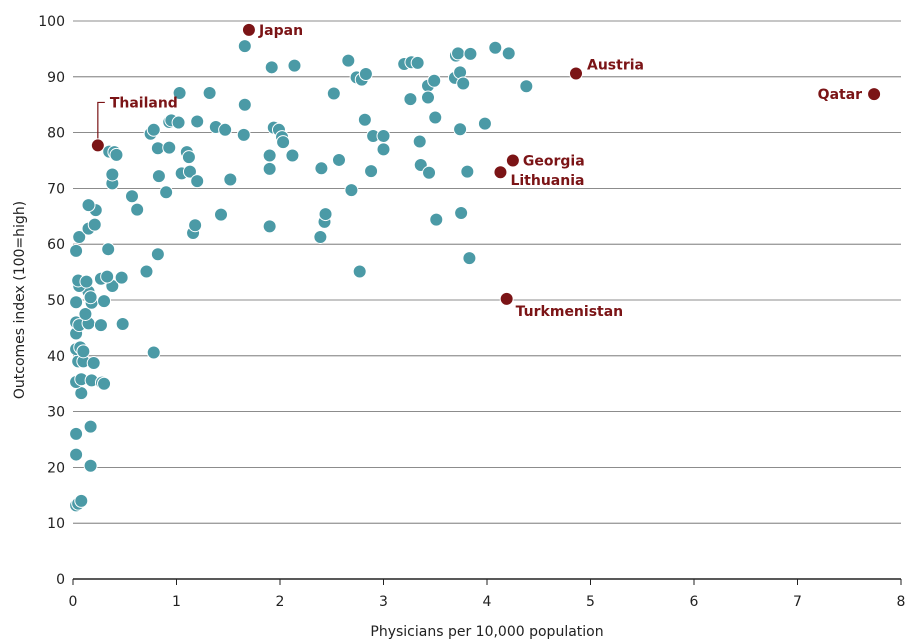 The height and width of the screenshot is (642, 906). Describe the element at coordinates (176, 602) in the screenshot. I see `x-tick-label: 1` at that location.